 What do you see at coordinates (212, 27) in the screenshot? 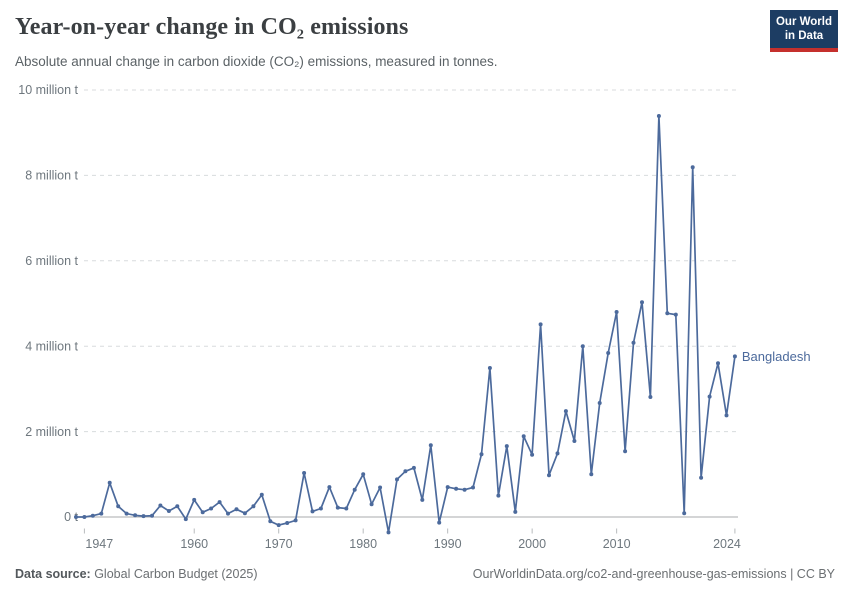
I see `chart-title: Year-on-year change in CO₂ emissions` at bounding box center [212, 27].